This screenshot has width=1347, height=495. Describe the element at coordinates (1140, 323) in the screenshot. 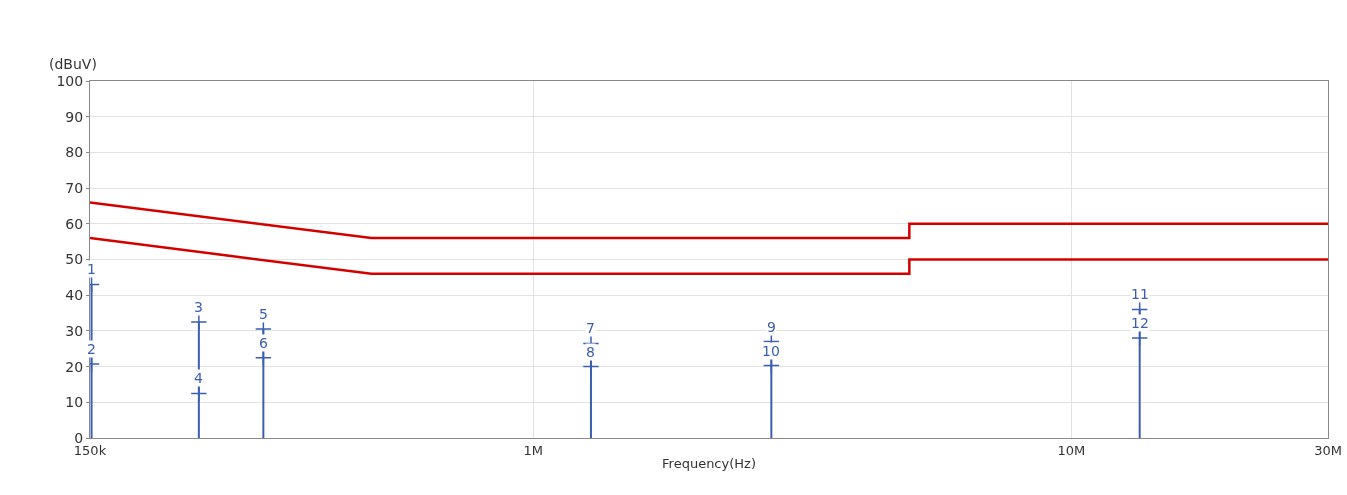

I see `annotation: 12` at that location.